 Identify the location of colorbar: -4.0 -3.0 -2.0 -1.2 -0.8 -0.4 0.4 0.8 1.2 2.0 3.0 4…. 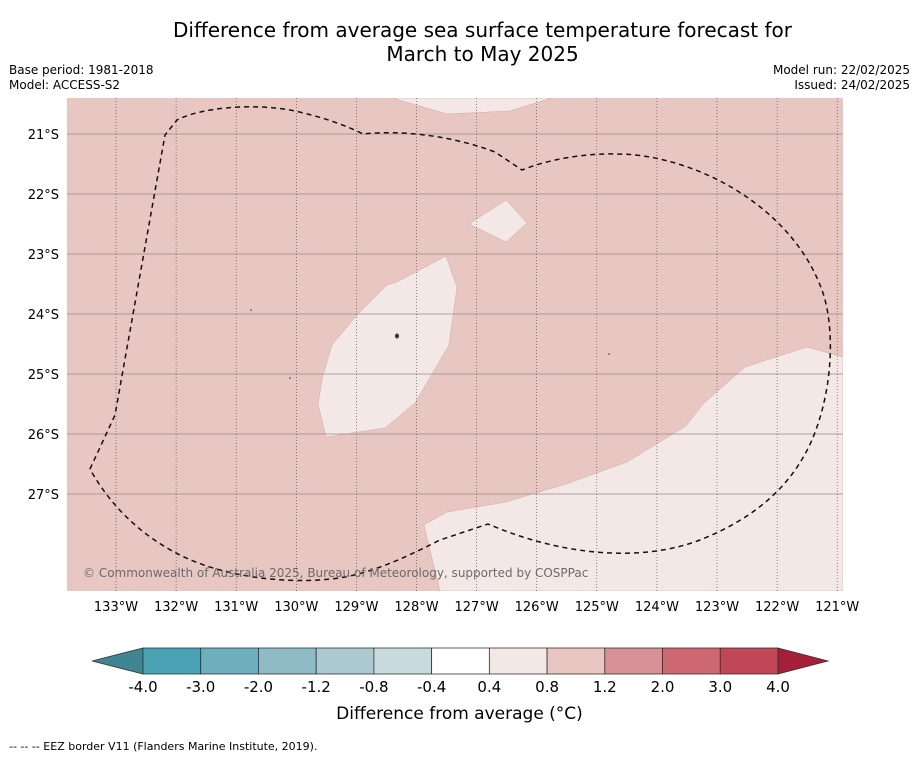
(460, 671).